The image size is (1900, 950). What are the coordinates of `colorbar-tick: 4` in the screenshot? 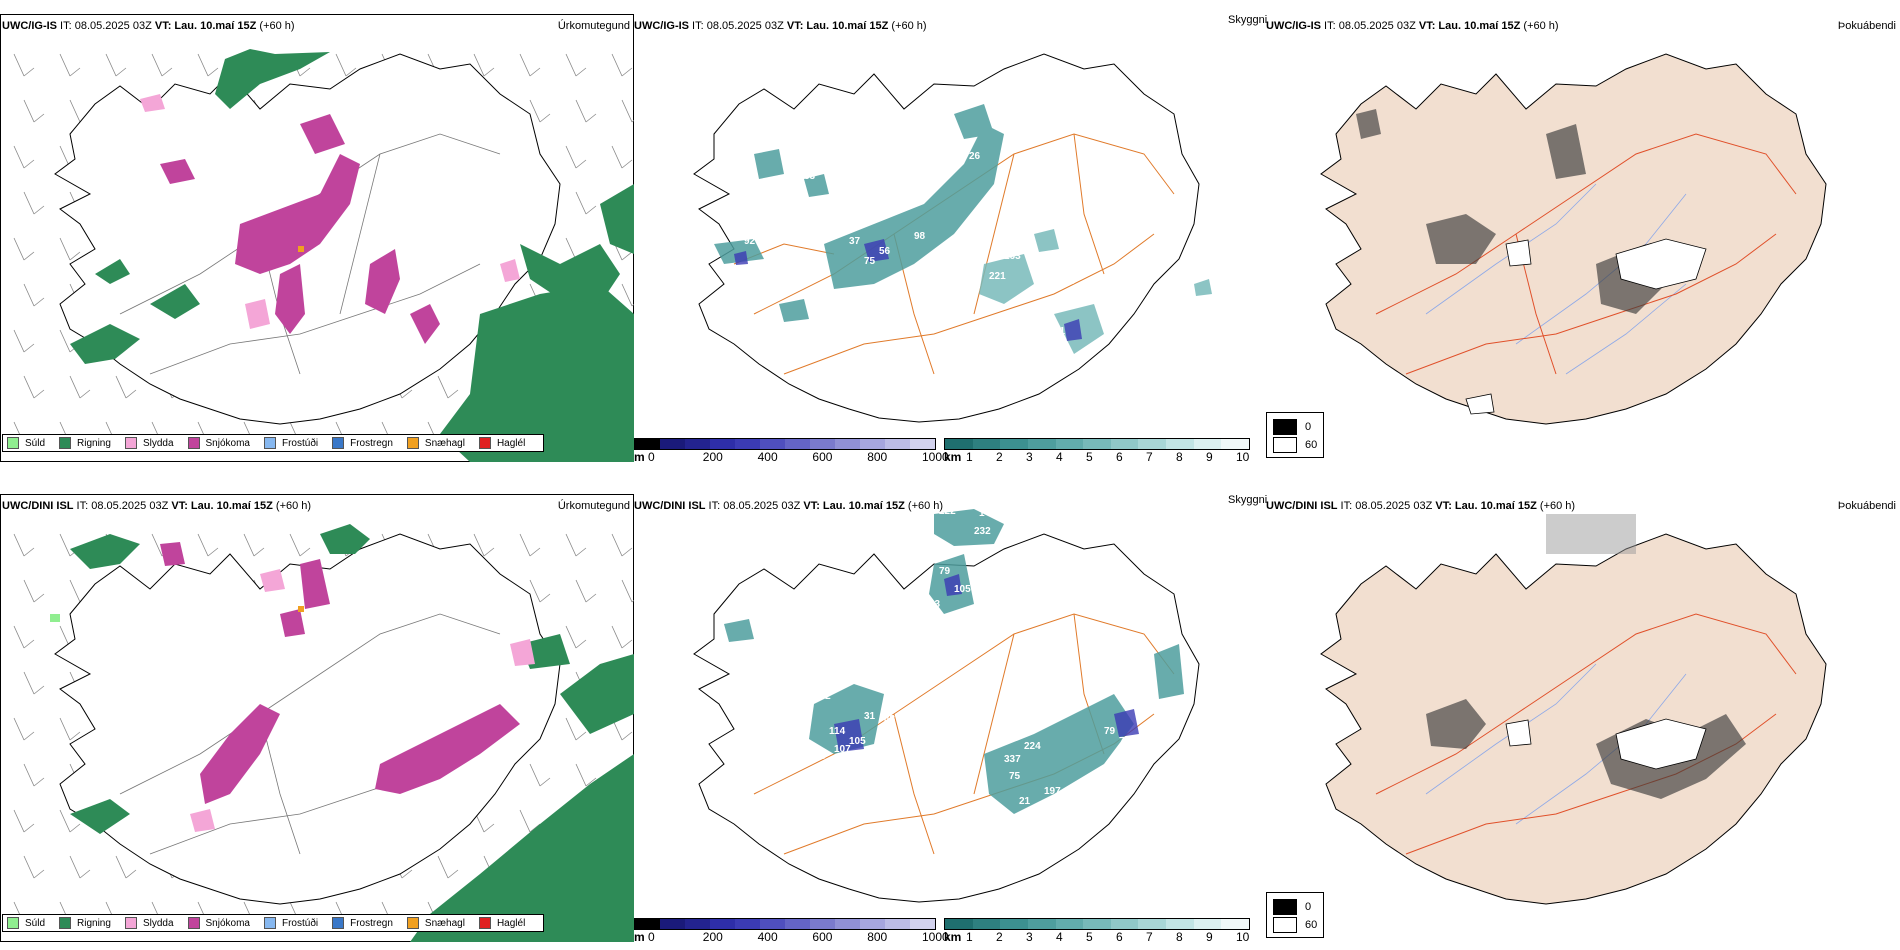 It's located at (1059, 937).